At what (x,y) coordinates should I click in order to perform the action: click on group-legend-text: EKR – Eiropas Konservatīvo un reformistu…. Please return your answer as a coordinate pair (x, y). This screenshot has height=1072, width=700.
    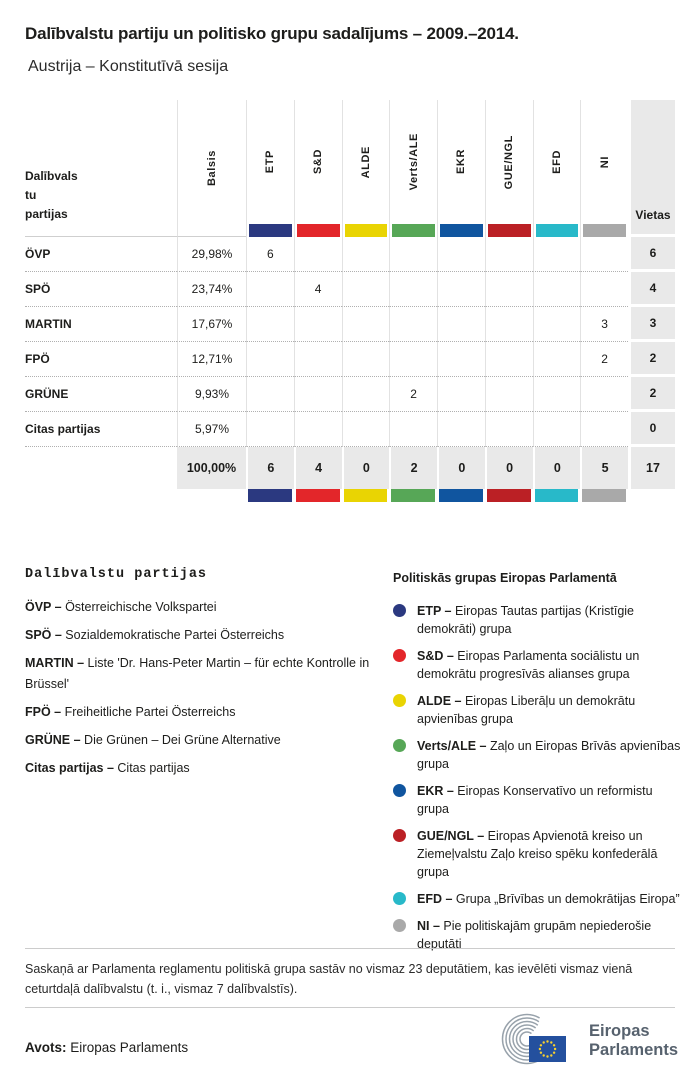
    Looking at the image, I should click on (551, 800).